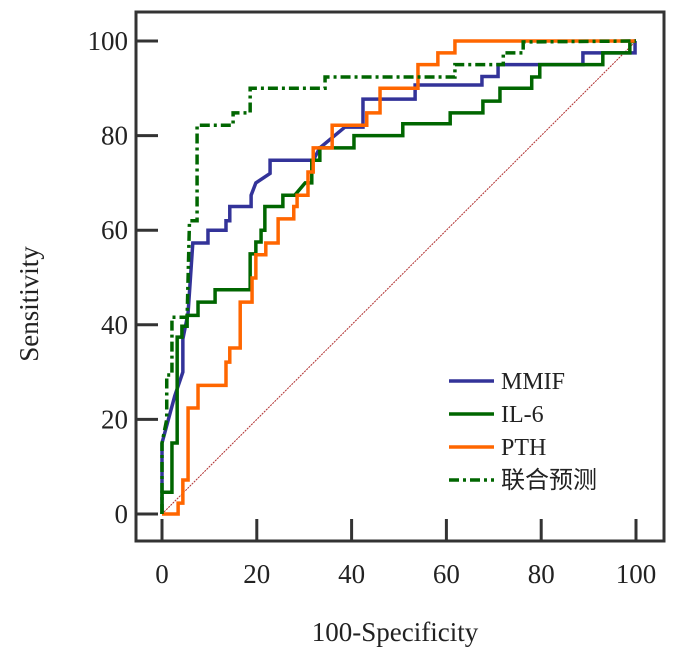 The height and width of the screenshot is (657, 680). I want to click on y-axis: 0 20 40 60 80 100, so click(123, 277).